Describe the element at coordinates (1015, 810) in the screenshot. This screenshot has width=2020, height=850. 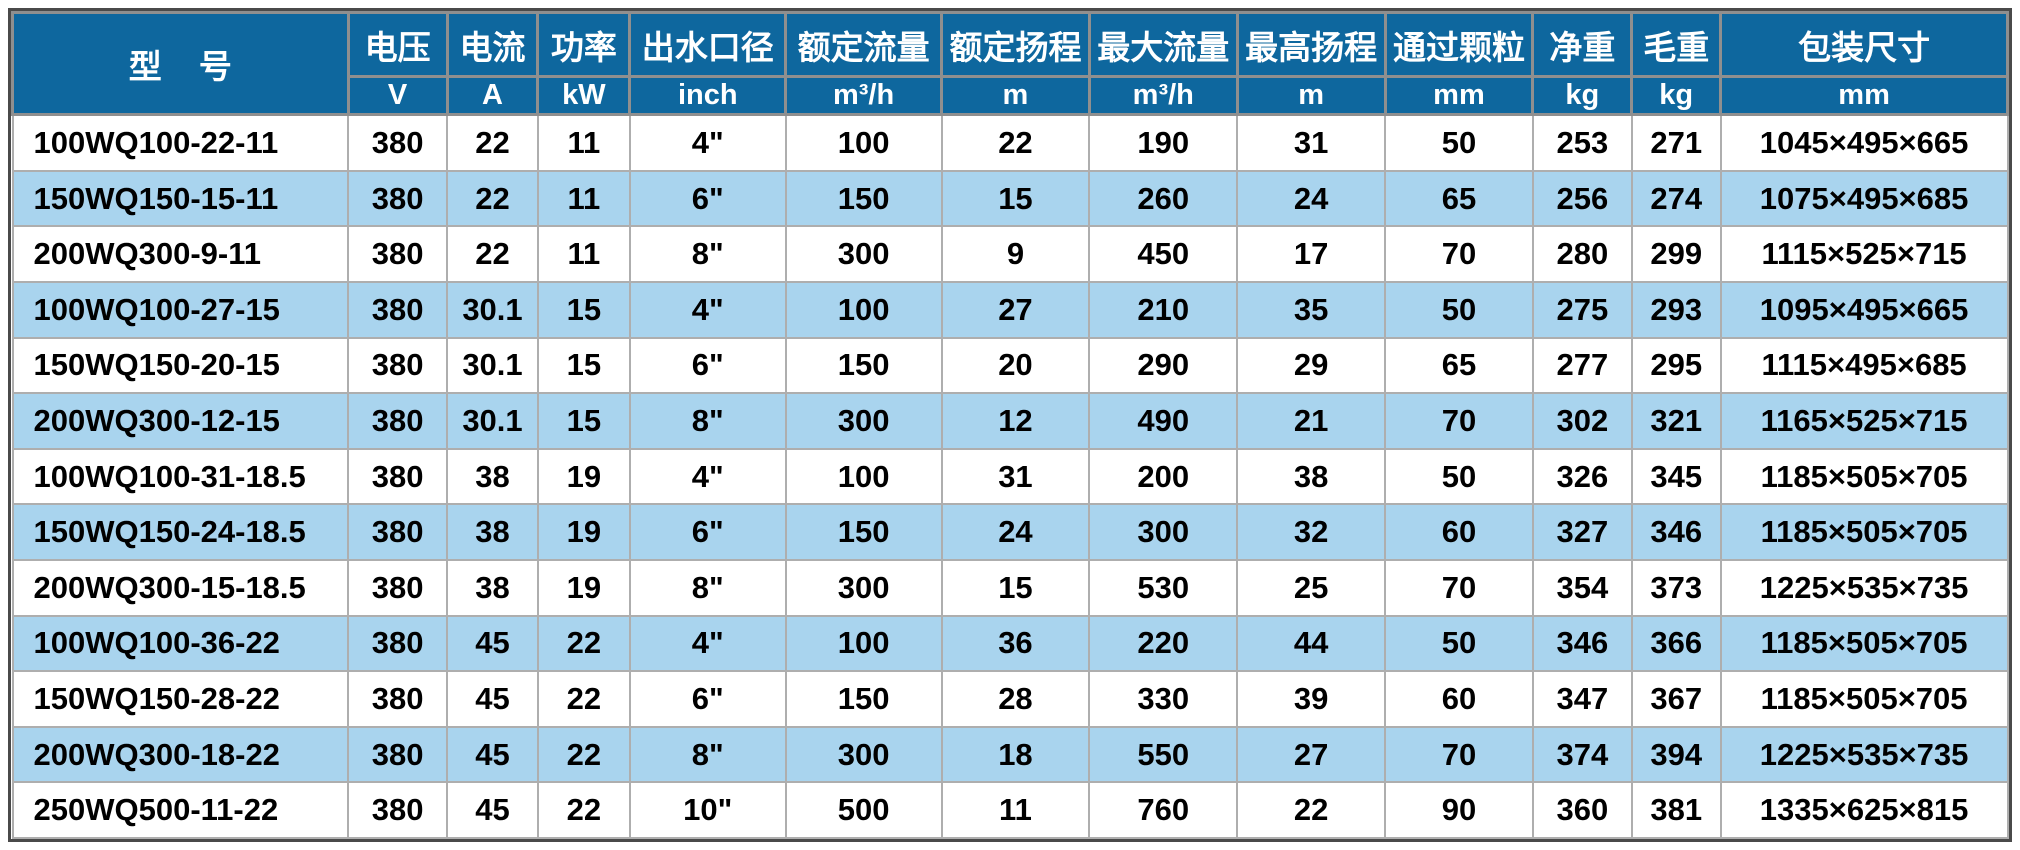
I see `cell-rated-head: 11` at that location.